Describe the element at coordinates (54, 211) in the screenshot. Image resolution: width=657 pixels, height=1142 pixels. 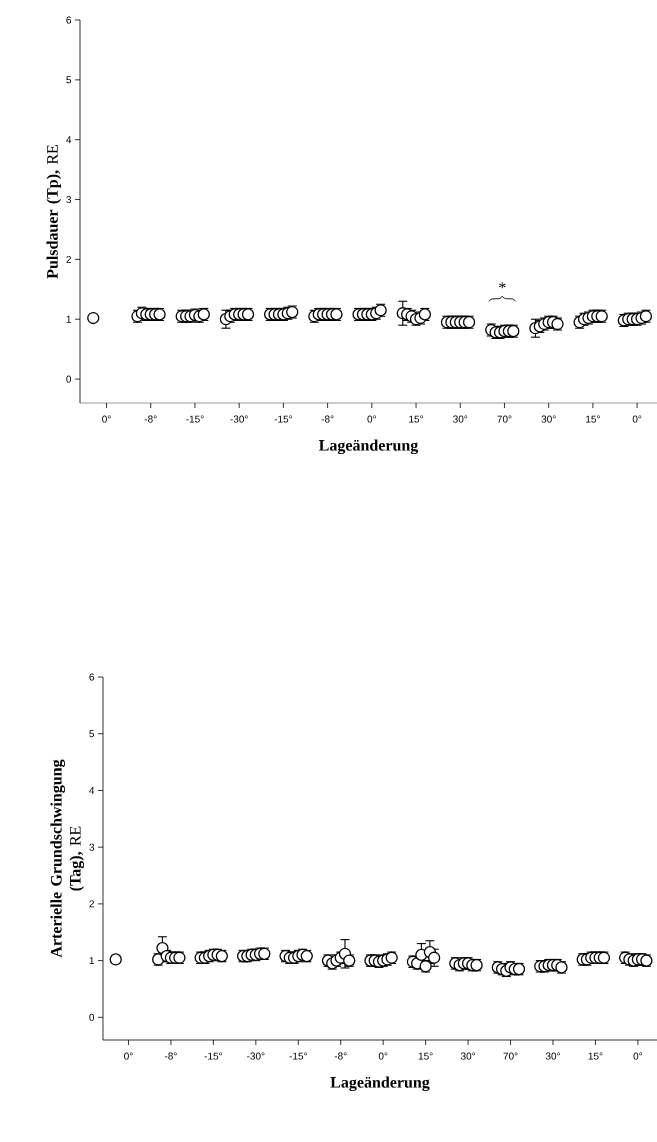
I see `y-axis-title: Pulsdauer (Tp), RE` at that location.